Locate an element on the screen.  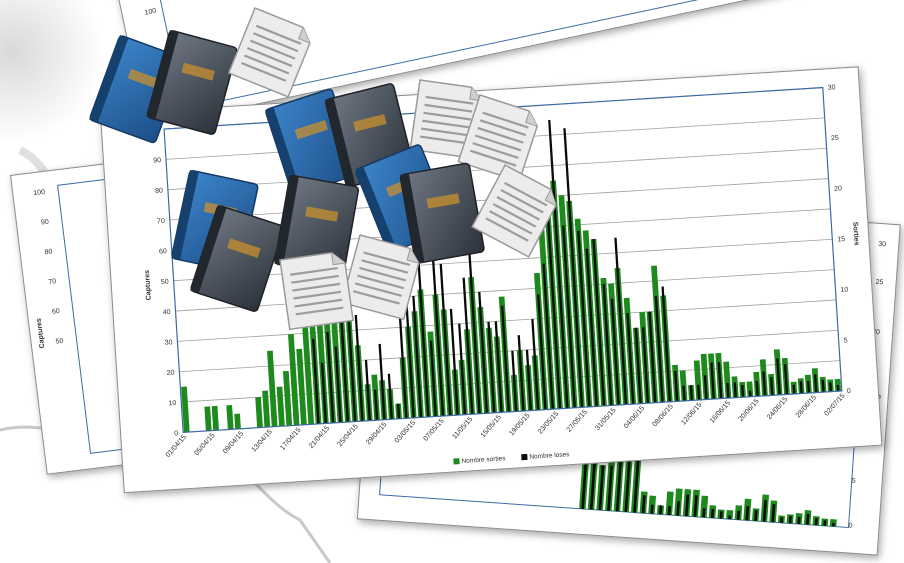
back-left-tick-70: 70 is located at coordinates (52, 282).